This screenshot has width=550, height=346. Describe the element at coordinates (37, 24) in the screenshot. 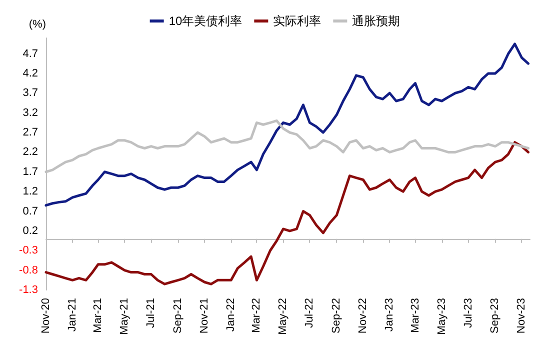

I see `y-axis-title: (%)` at that location.